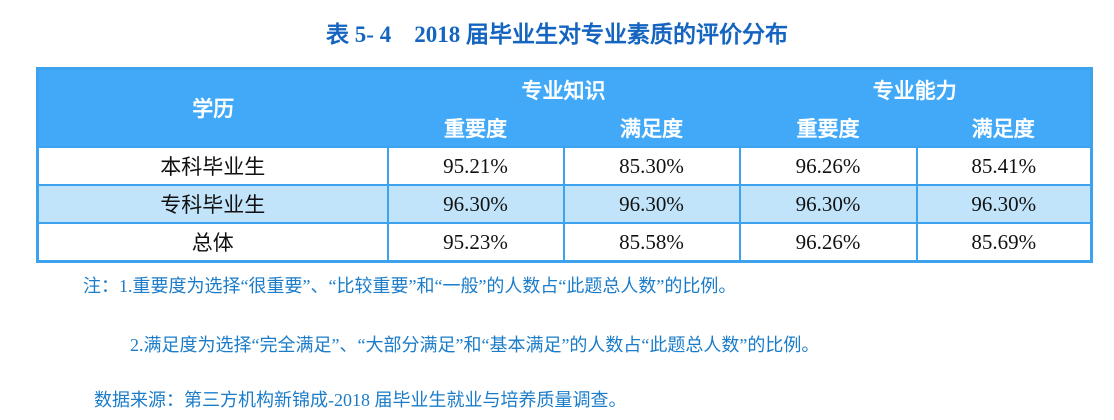 The width and height of the screenshot is (1114, 420). I want to click on table-row: 本科毕业生 95.21% 85.30% 96.26% 85.41%, so click(564, 166).